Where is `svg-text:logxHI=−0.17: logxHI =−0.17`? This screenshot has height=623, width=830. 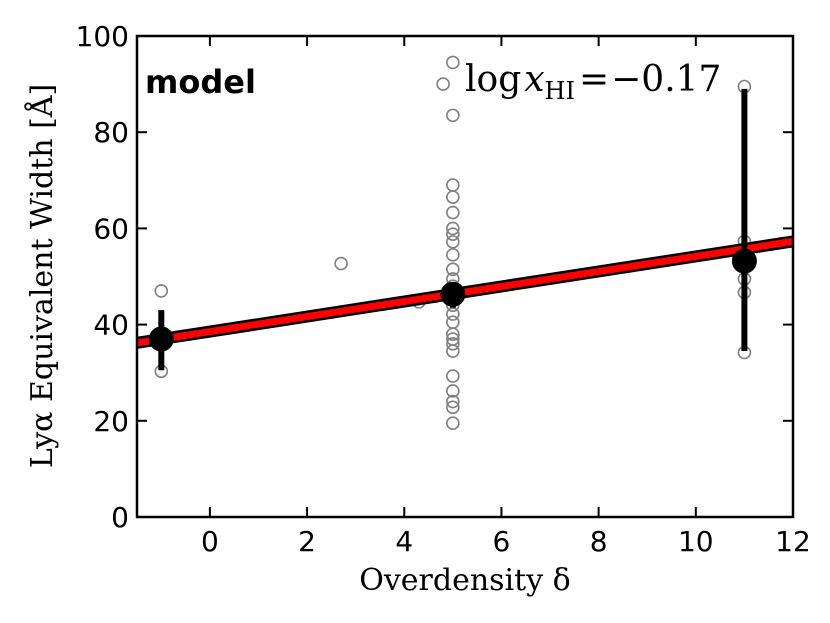 svg-text:logxHI=−0.17: logxHI =−0.17 is located at coordinates (593, 82).